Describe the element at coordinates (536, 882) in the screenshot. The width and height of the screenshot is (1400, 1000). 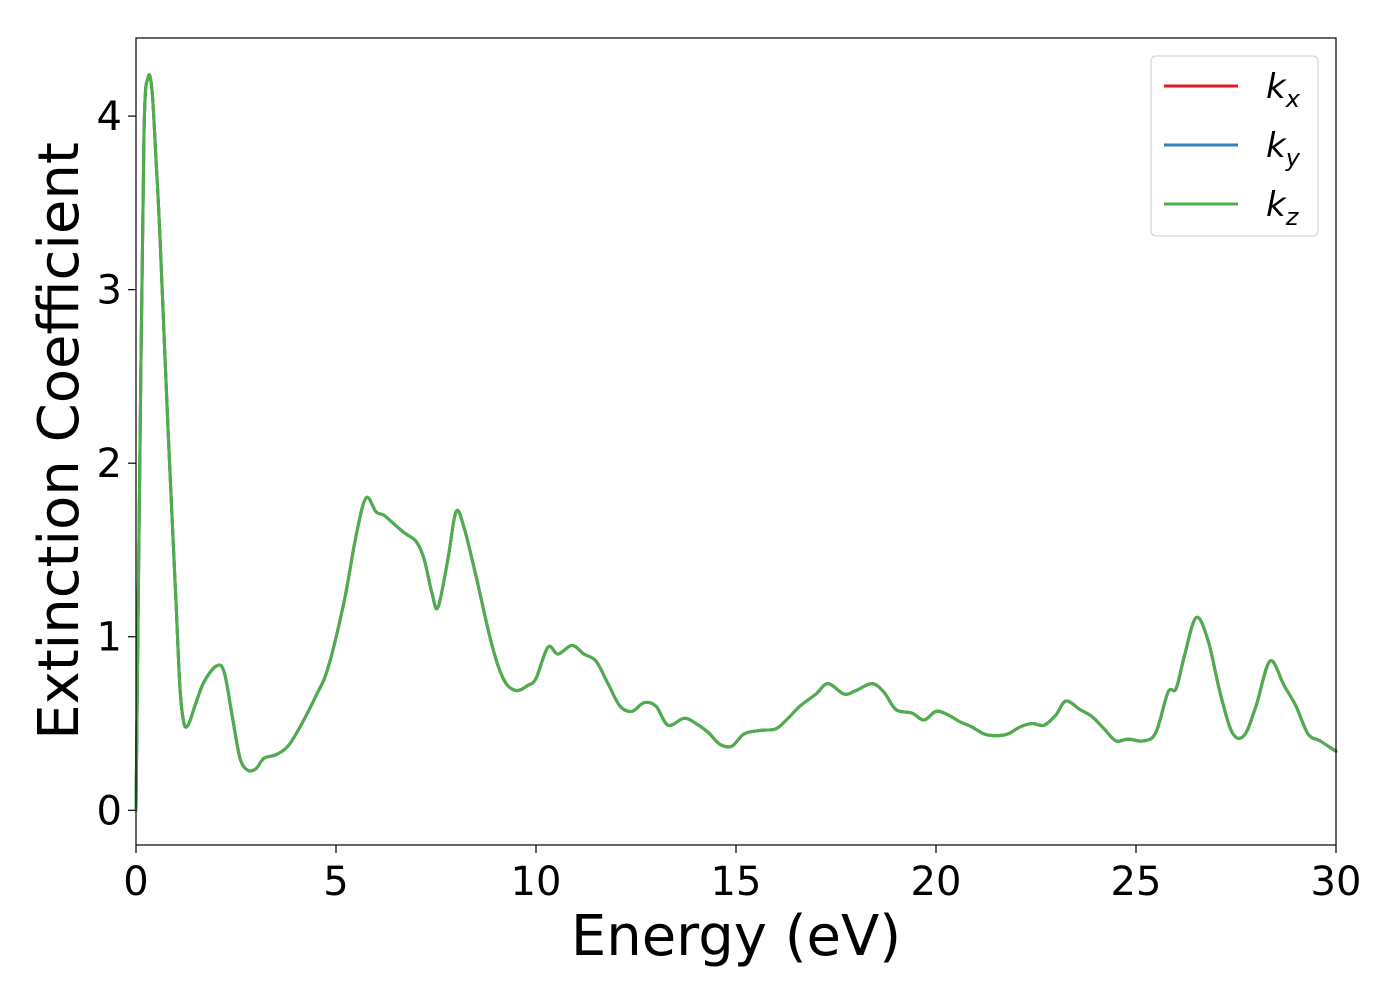
I see `x-tick-label: 10` at that location.